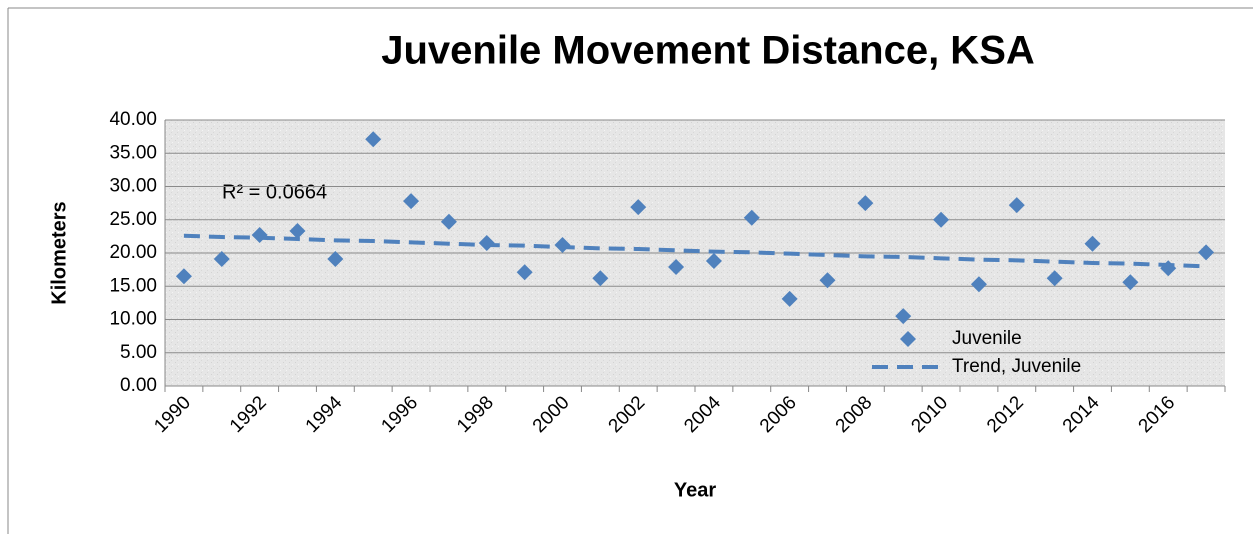 This screenshot has width=1253, height=534. What do you see at coordinates (708, 51) in the screenshot?
I see `chart-title: Juvenile Movement Distance, KSA` at bounding box center [708, 51].